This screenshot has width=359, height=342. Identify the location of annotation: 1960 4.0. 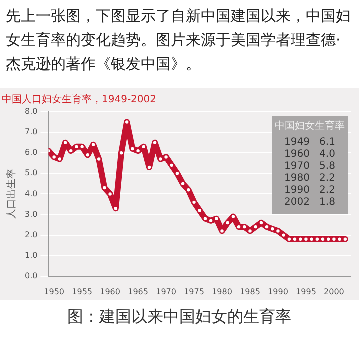
(310, 155).